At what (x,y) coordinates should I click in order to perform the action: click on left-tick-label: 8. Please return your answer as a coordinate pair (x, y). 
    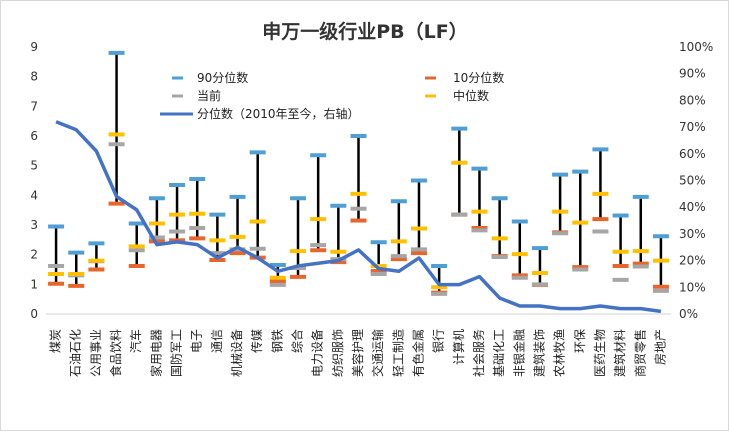
    Looking at the image, I should click on (34, 77).